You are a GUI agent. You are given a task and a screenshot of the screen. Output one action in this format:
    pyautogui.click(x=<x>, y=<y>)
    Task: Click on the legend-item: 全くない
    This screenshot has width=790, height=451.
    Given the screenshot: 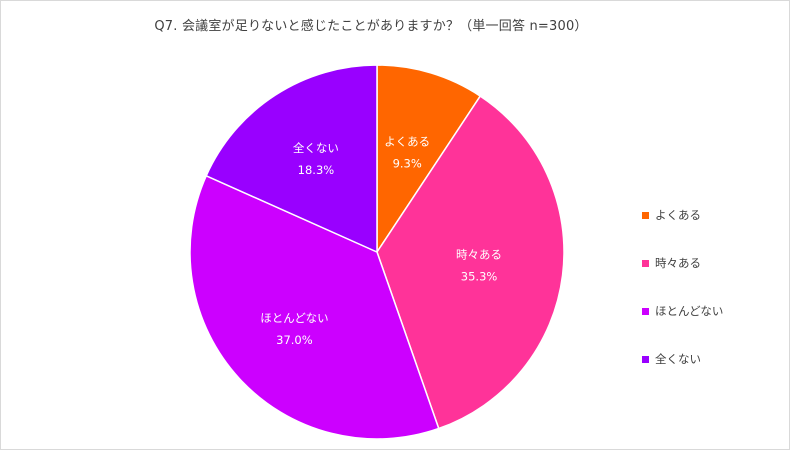 What is the action you would take?
    pyautogui.click(x=682, y=359)
    